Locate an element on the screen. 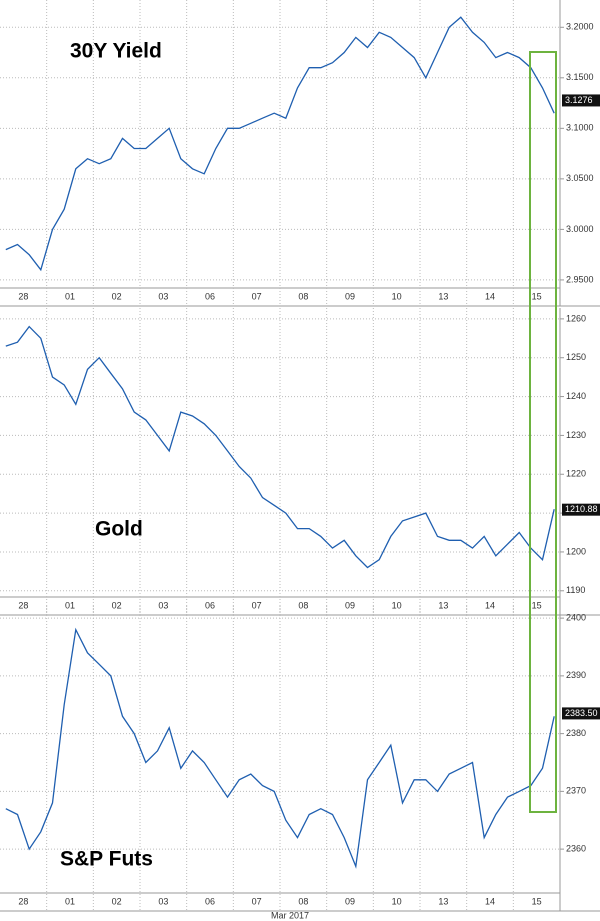  y-tick-label: 1220 is located at coordinates (576, 474).